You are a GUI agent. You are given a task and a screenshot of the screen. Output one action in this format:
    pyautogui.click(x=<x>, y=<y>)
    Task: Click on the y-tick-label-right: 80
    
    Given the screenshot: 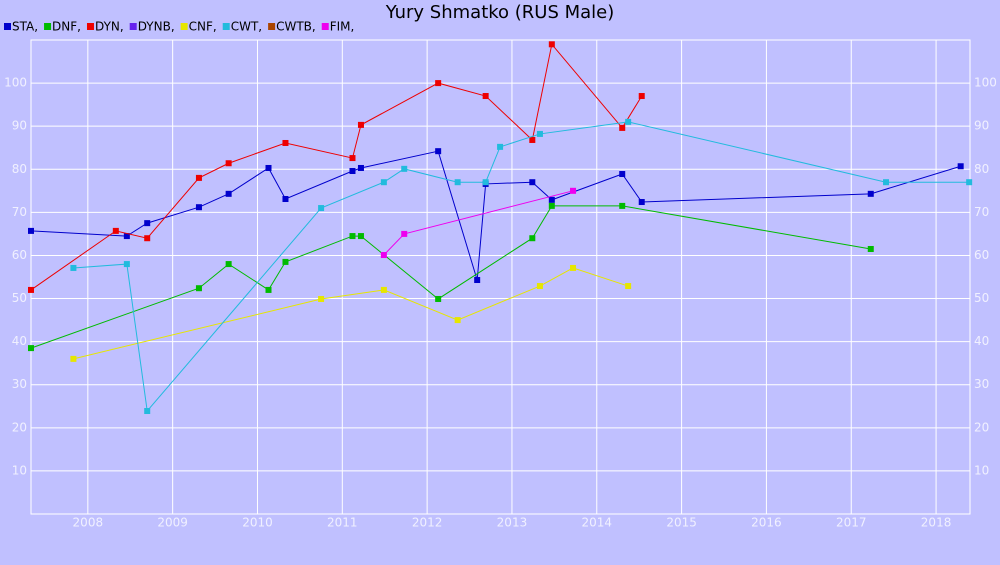 What is the action you would take?
    pyautogui.click(x=981, y=169)
    